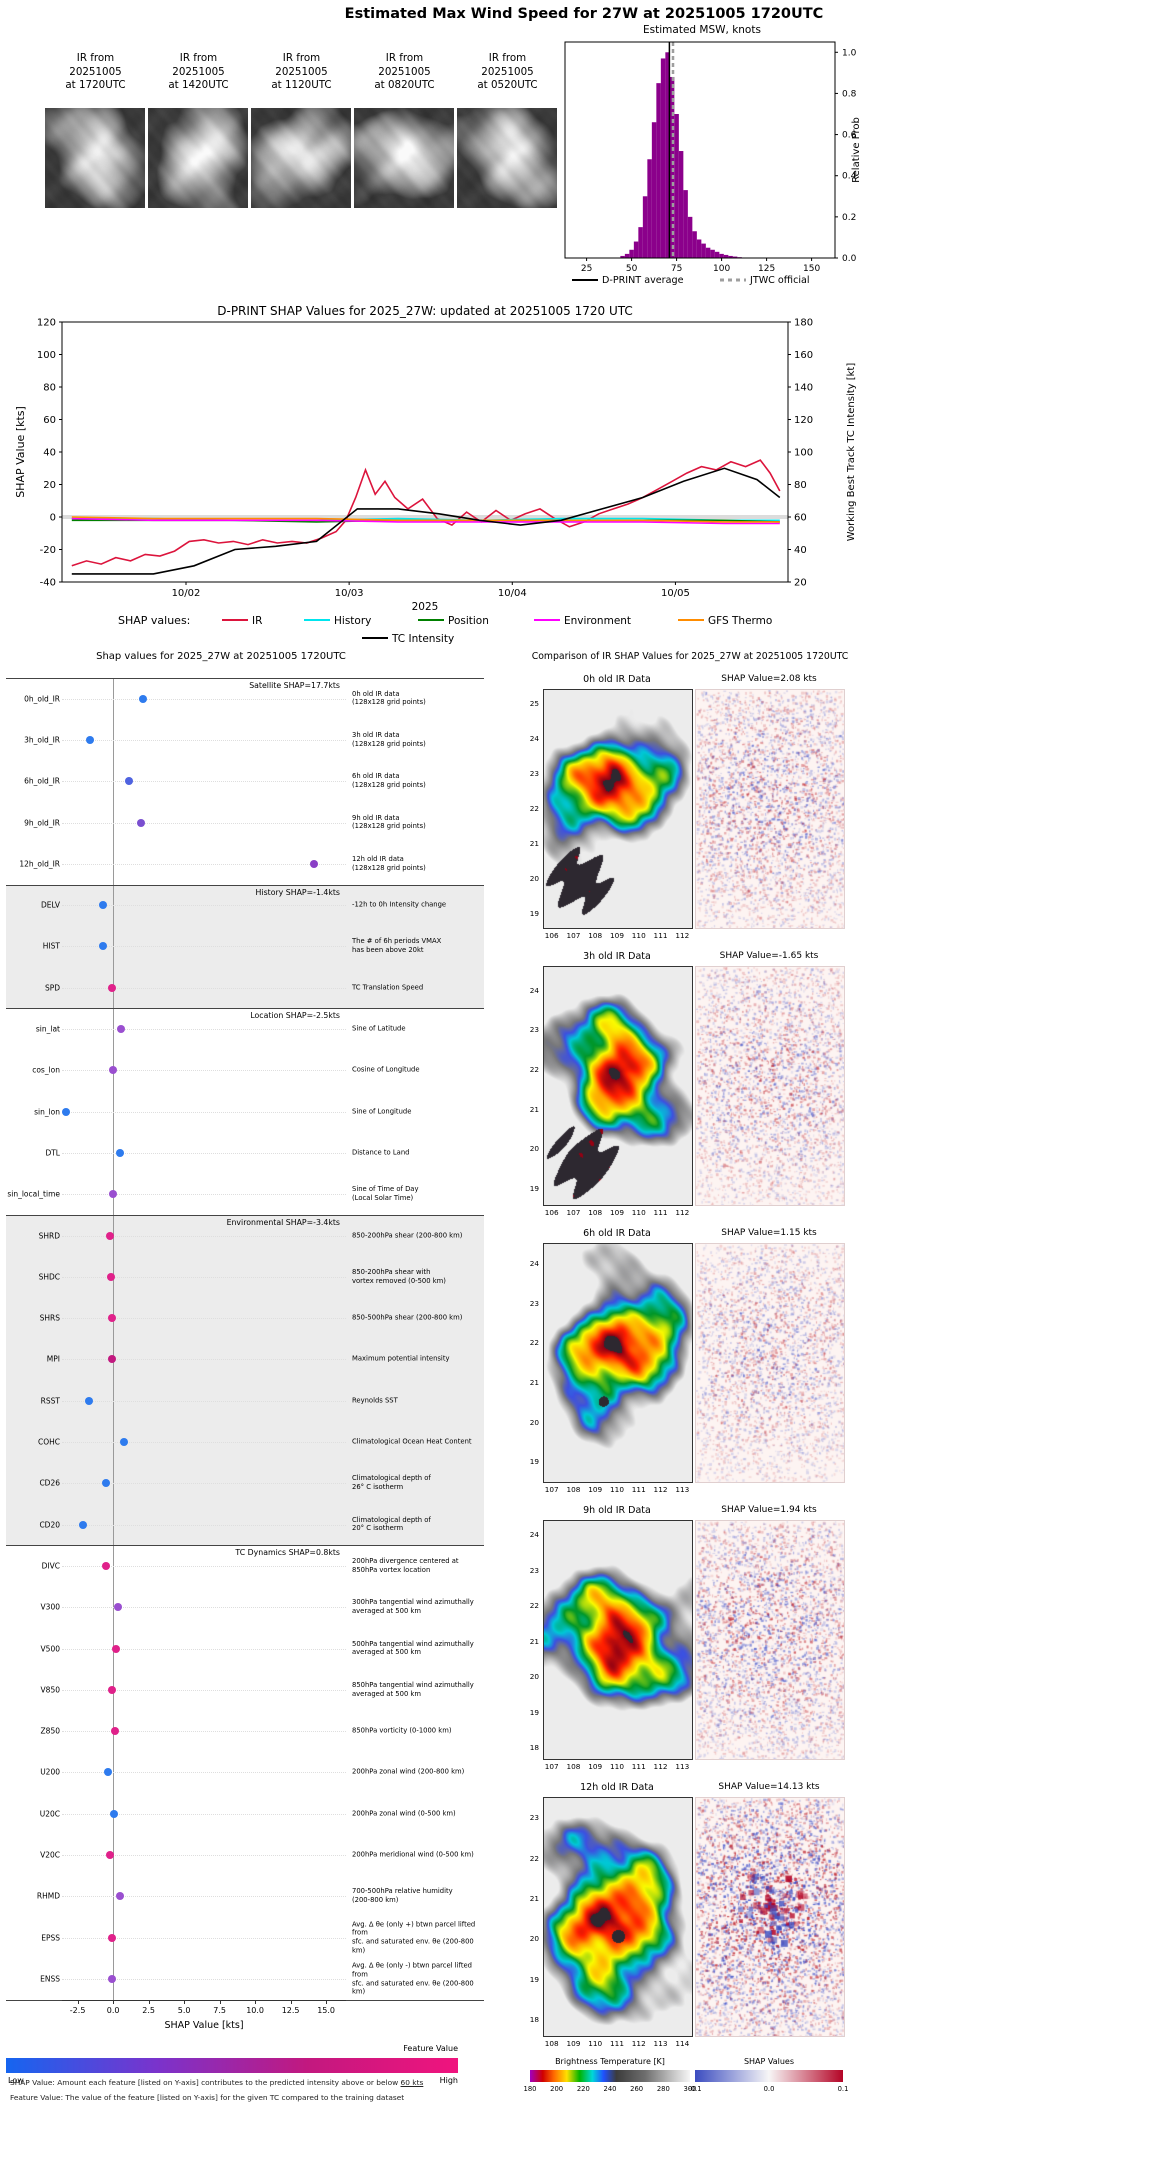  Describe the element at coordinates (50, 1649) in the screenshot. I see `feature-label: V500` at that location.